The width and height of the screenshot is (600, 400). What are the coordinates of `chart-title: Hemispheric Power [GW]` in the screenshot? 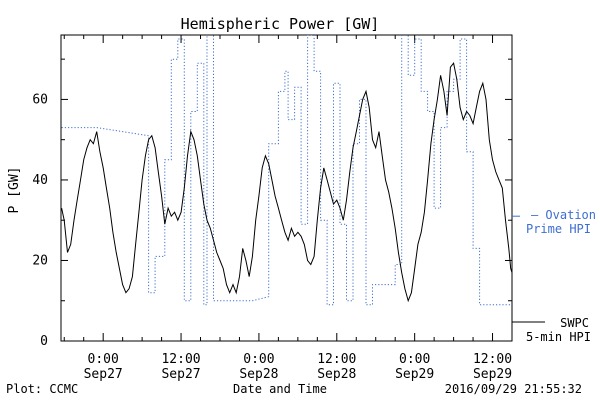 It's located at (280, 24).